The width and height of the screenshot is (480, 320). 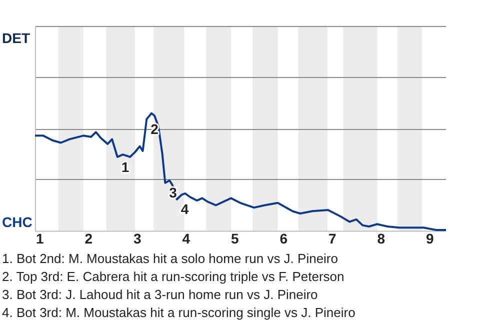 I want to click on ref-line-label: DET, so click(x=16, y=38).